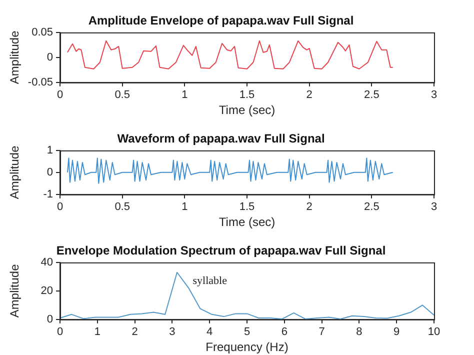  What do you see at coordinates (46, 290) in the screenshot?
I see `y-tick-label: 20` at bounding box center [46, 290].